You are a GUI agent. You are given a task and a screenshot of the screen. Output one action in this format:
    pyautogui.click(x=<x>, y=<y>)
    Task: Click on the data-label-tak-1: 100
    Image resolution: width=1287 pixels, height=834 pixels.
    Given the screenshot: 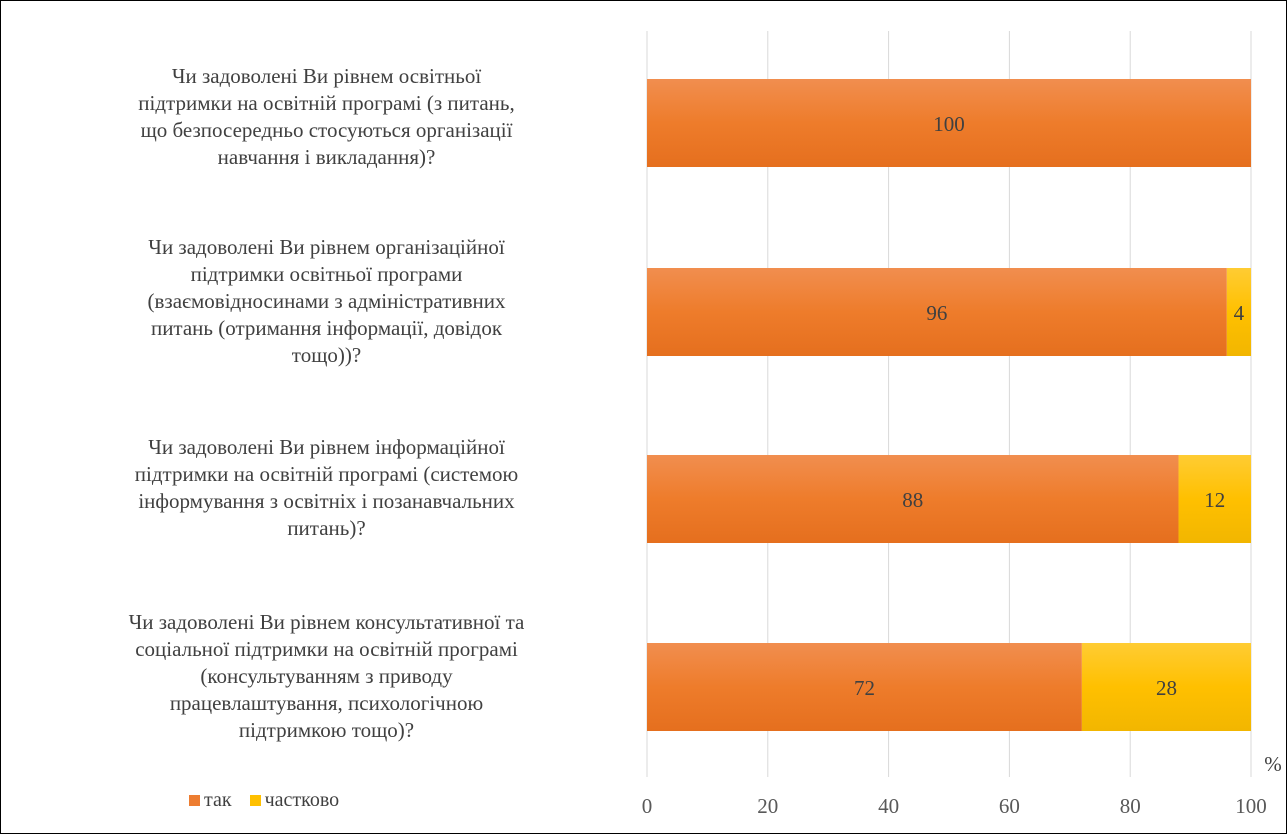 What is the action you would take?
    pyautogui.click(x=949, y=124)
    